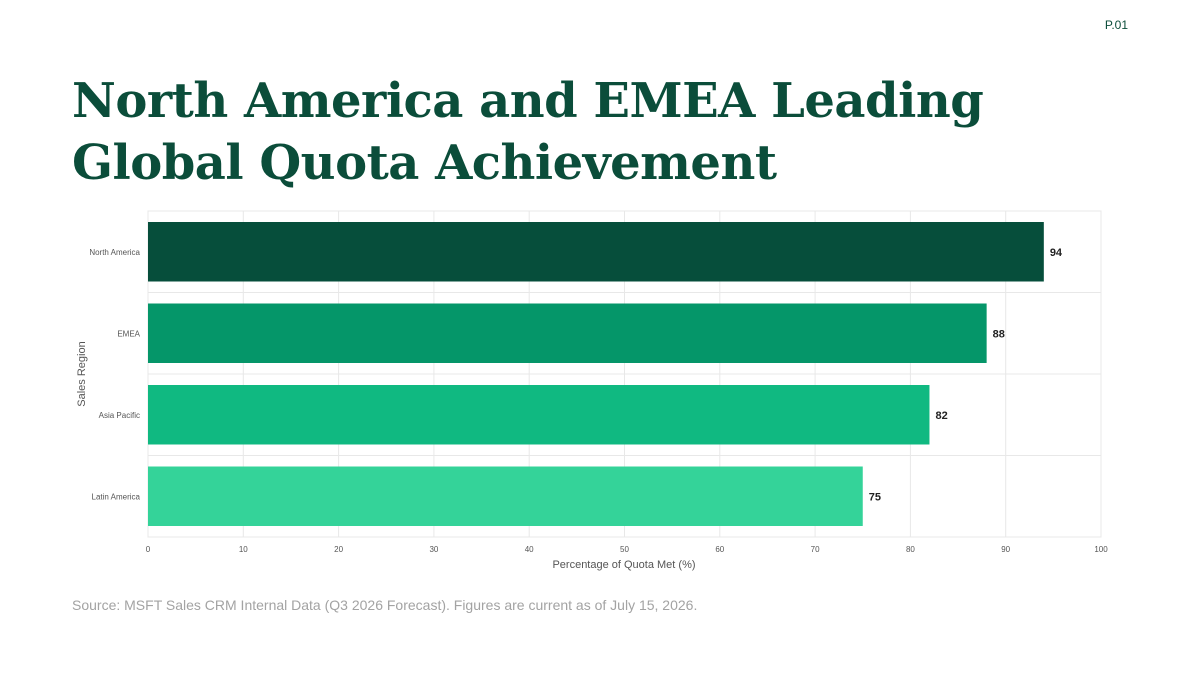  Describe the element at coordinates (1101, 549) in the screenshot. I see `x-tick-label: 100` at that location.